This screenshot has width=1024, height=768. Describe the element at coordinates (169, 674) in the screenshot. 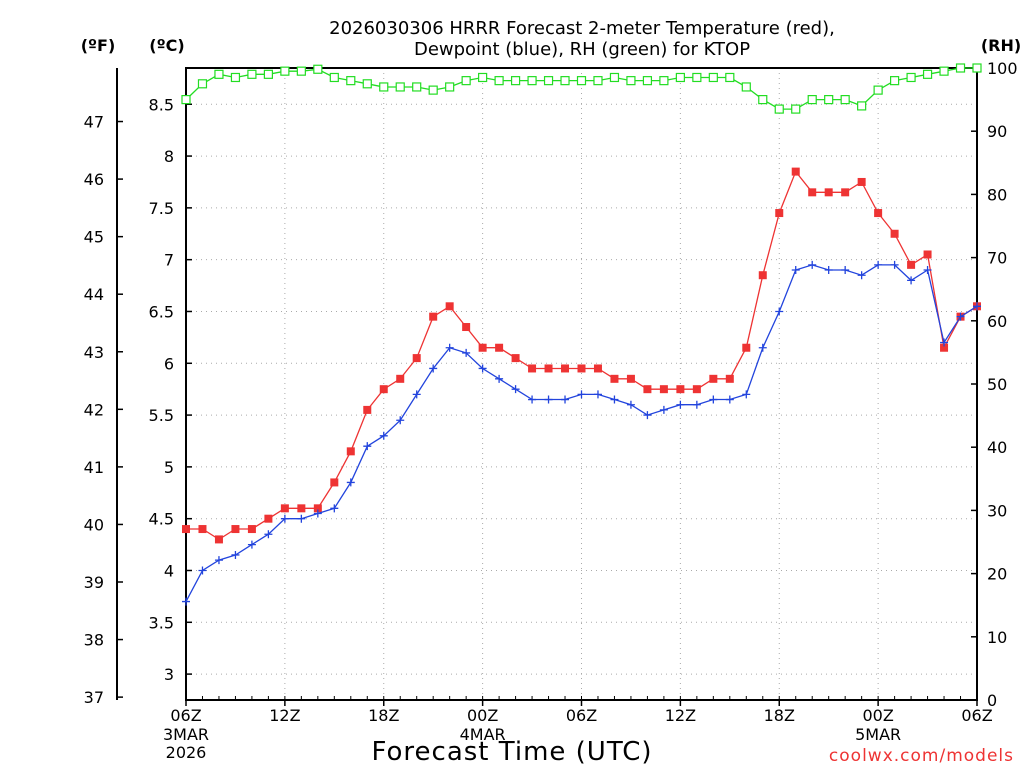

I see `celsius-tick-label: 3` at that location.